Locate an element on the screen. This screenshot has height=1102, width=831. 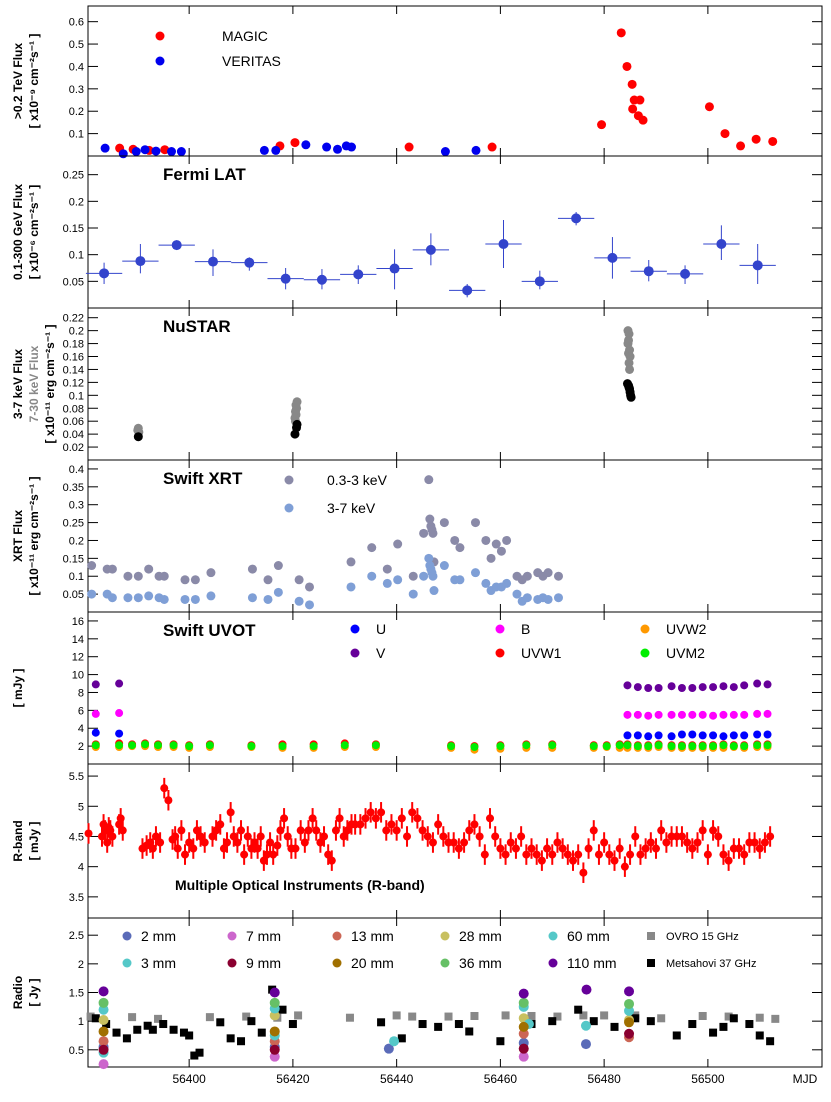
legend-label: B is located at coordinates (525, 629).